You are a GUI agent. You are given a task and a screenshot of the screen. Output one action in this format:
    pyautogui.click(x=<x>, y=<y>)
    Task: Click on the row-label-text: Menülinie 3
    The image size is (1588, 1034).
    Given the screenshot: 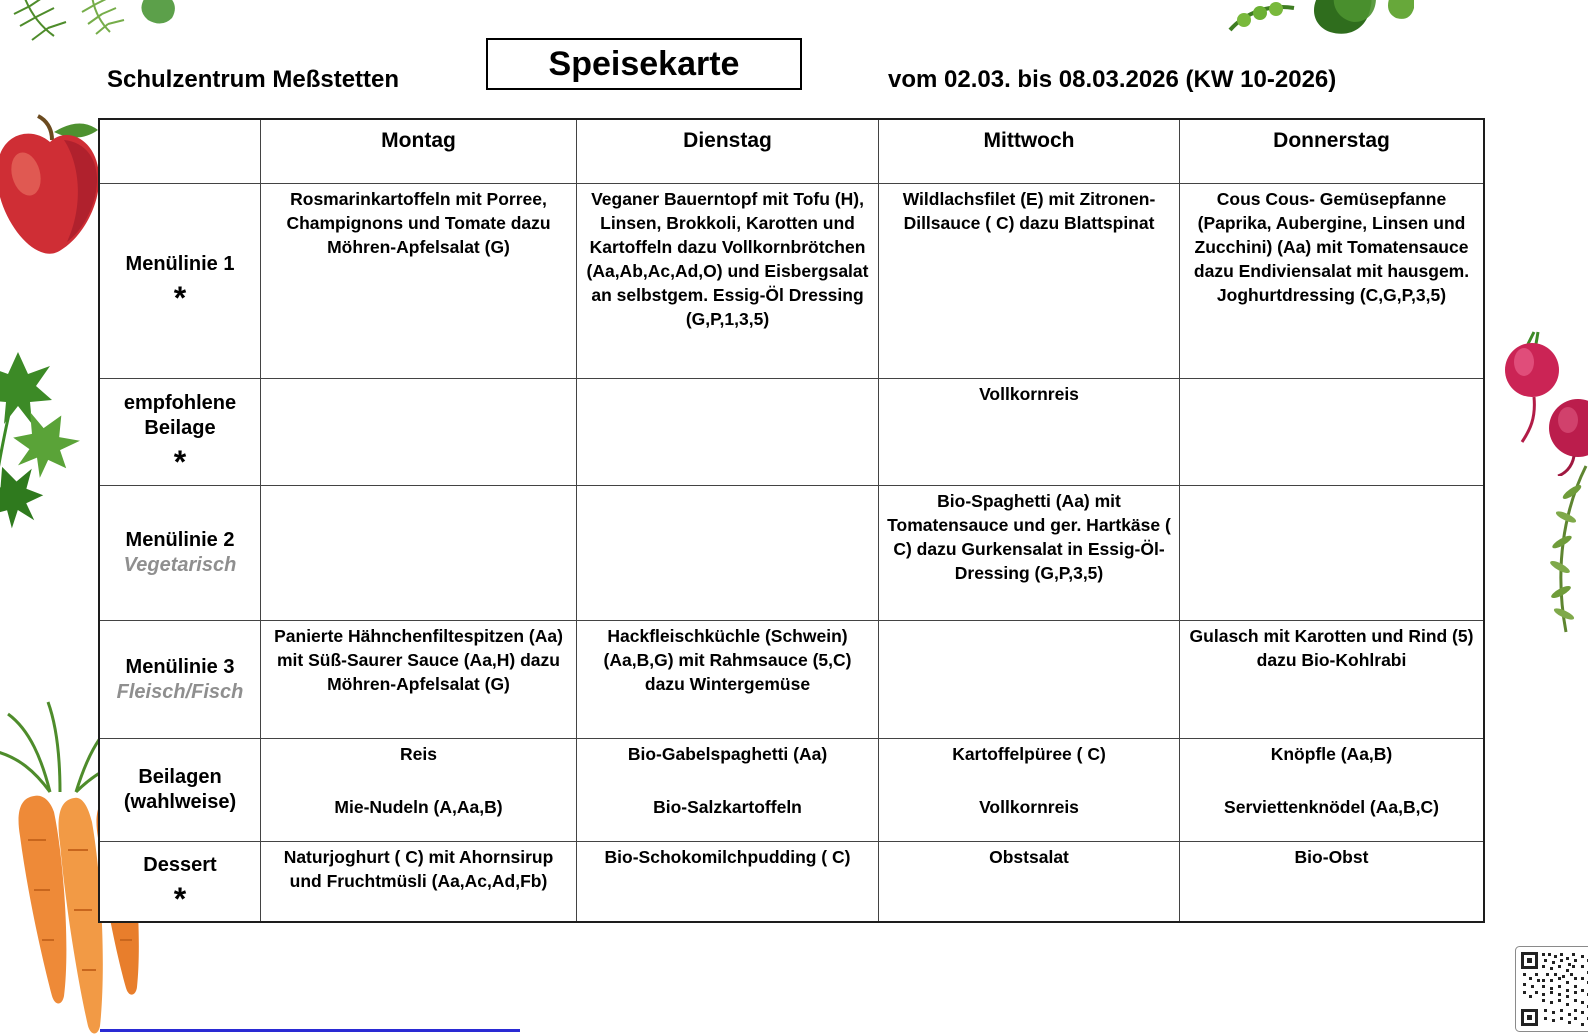 What is the action you would take?
    pyautogui.click(x=180, y=666)
    